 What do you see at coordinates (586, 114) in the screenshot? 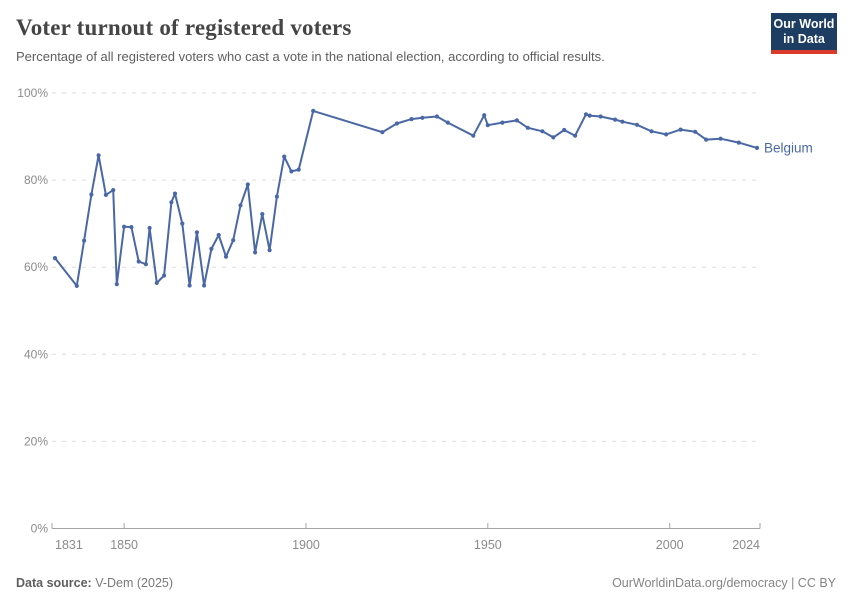
I see `data-point-1977` at bounding box center [586, 114].